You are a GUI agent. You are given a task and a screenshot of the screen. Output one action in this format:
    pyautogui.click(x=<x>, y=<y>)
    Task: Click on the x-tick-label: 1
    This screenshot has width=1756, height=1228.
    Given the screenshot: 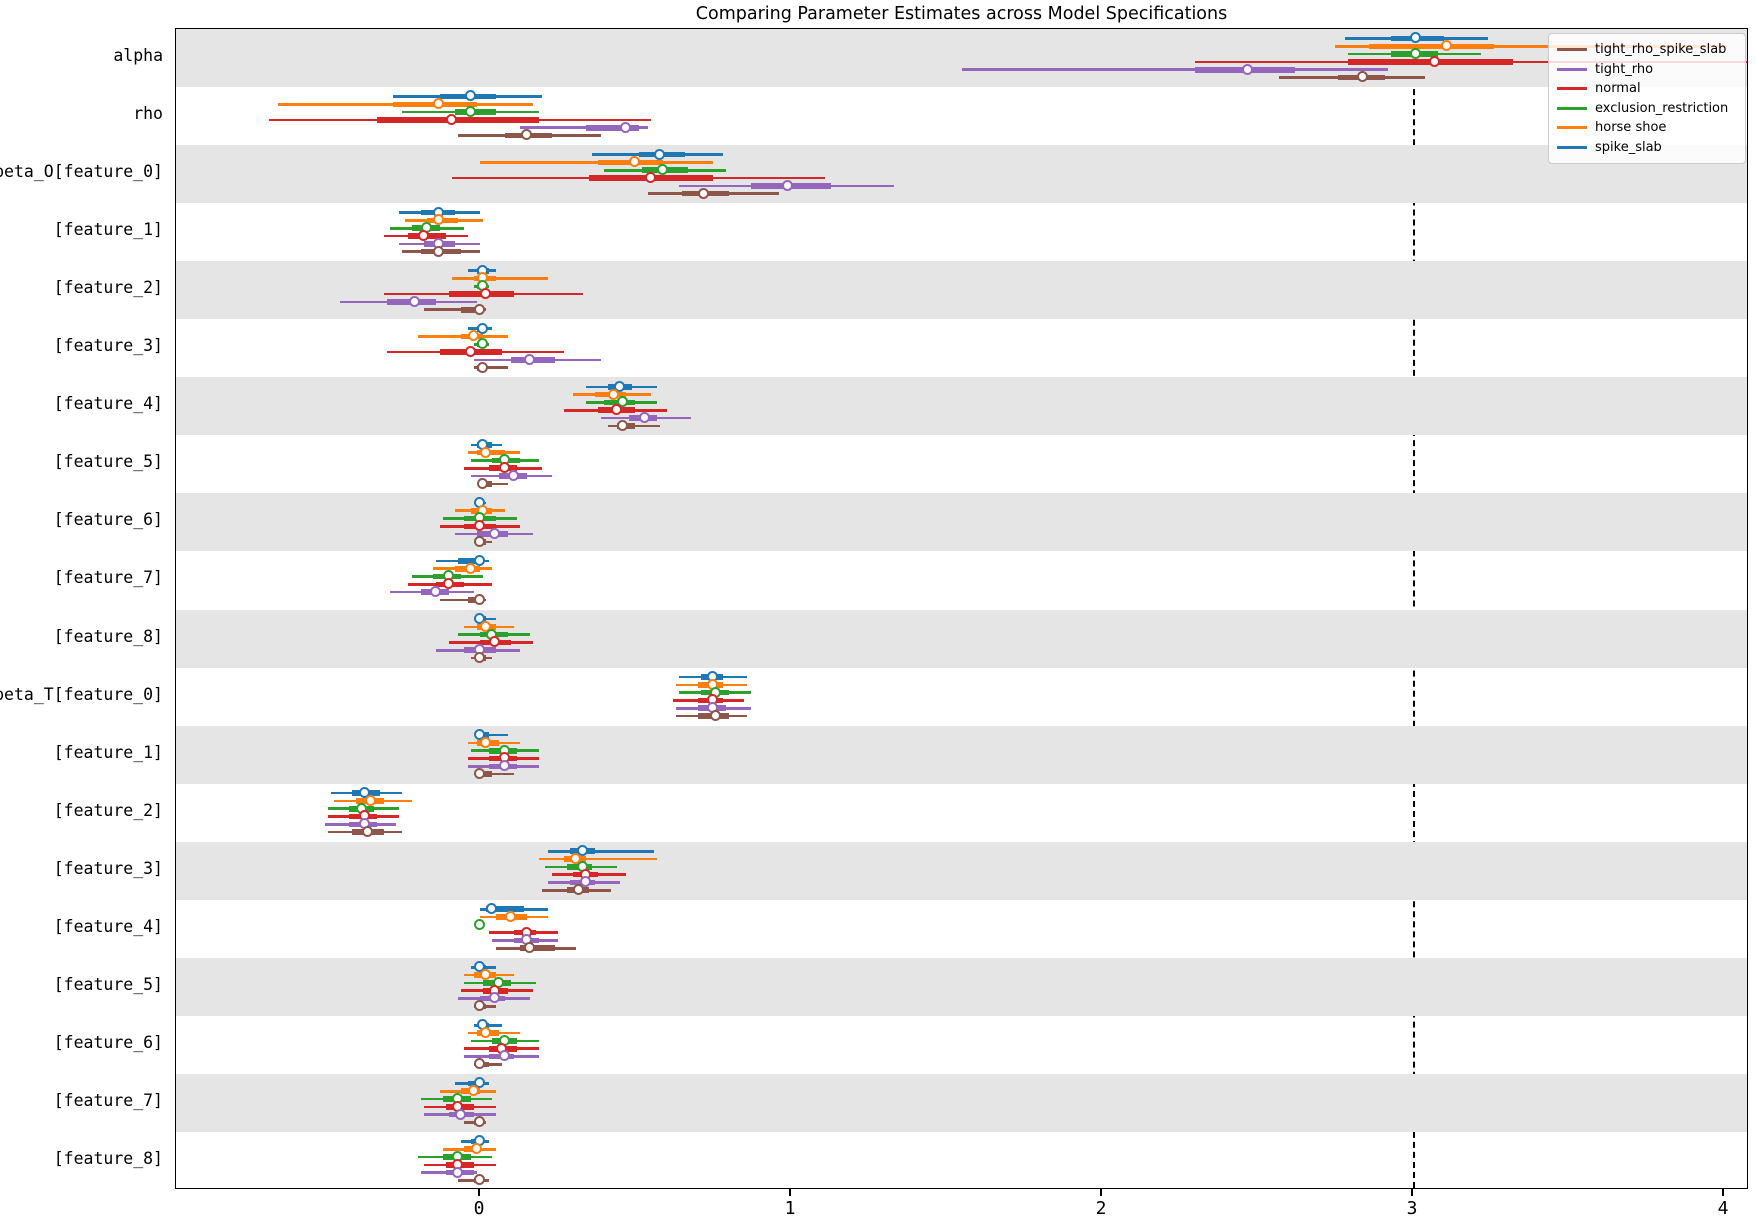 What is the action you would take?
    pyautogui.click(x=790, y=1208)
    